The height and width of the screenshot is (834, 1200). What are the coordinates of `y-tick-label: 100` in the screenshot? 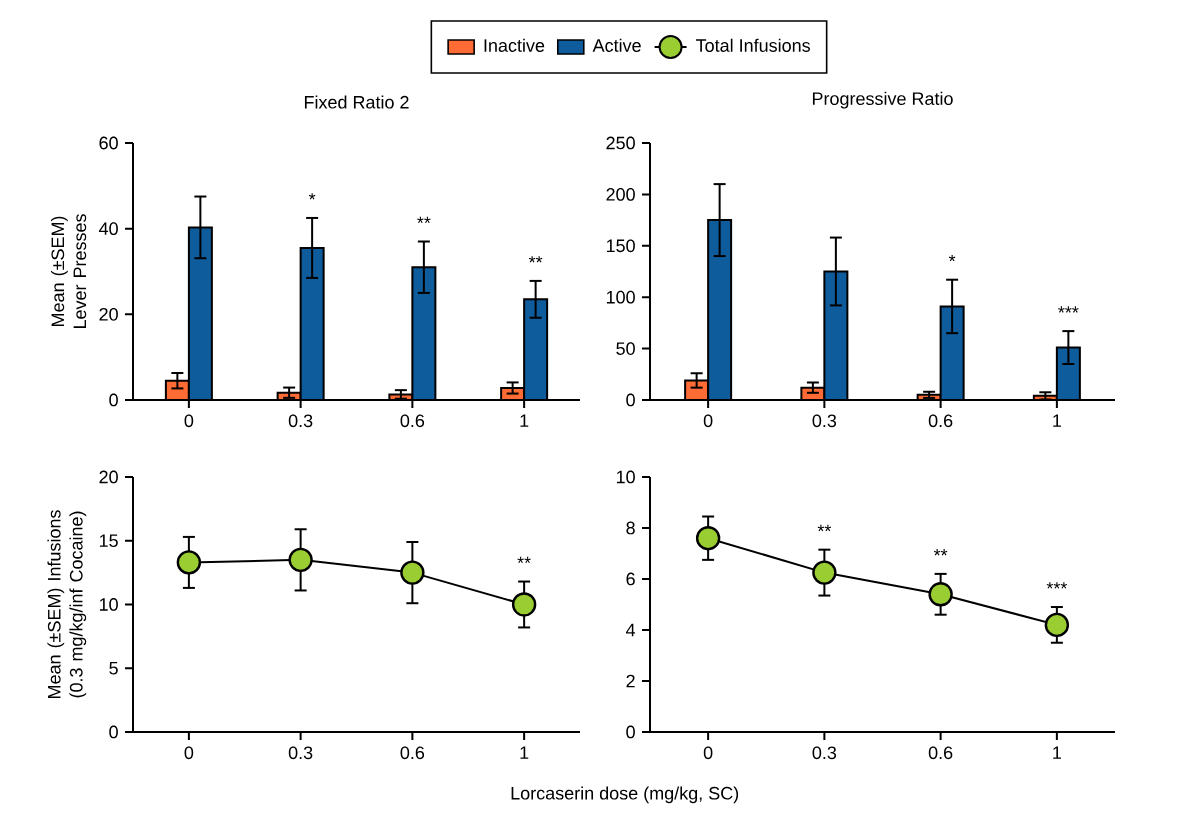 It's located at (620, 297).